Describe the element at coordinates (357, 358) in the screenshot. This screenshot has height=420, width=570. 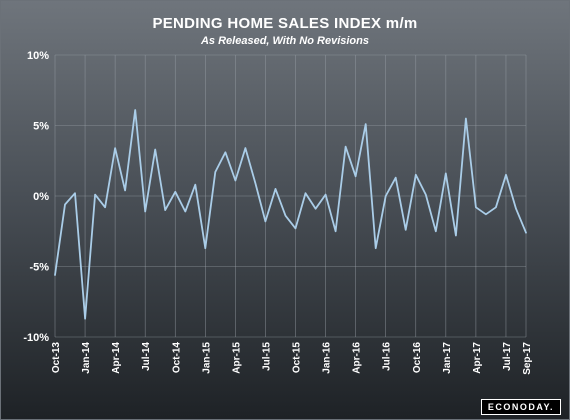
I see `x-tick-label: Apr-16` at that location.